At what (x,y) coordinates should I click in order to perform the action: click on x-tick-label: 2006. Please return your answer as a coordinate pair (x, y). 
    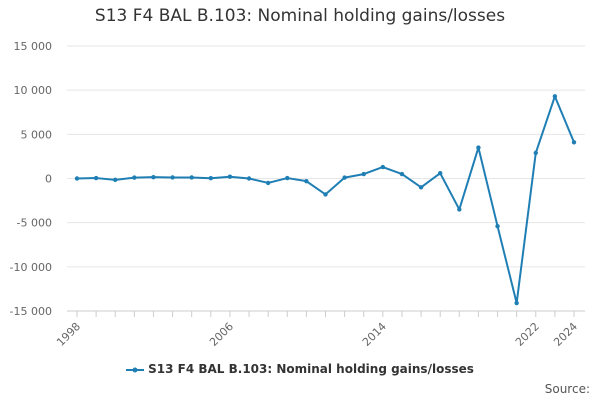
    Looking at the image, I should click on (221, 334).